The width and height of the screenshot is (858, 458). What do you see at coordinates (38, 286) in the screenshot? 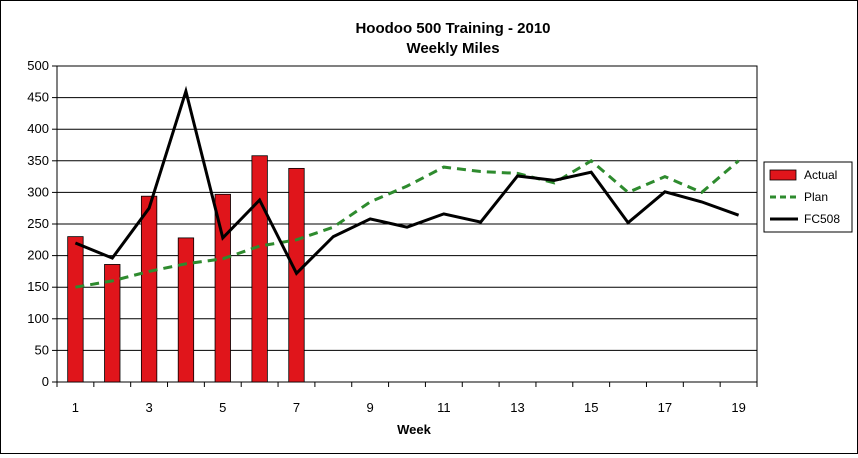
I see `y-tick-label: 150` at bounding box center [38, 286].